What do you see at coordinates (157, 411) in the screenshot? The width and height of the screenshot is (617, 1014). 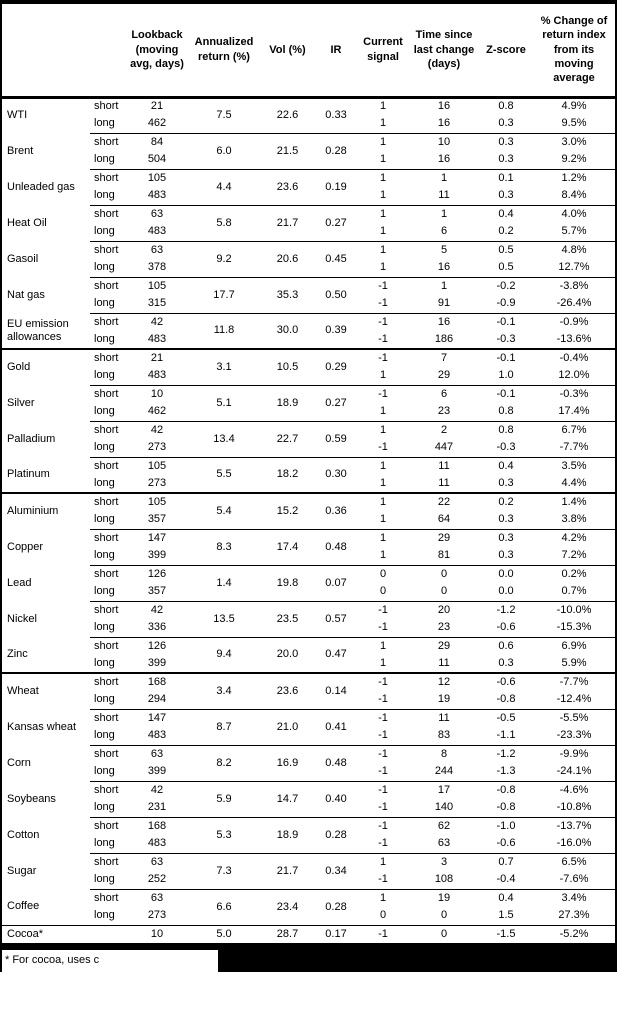 I see `lookback-value: 462` at bounding box center [157, 411].